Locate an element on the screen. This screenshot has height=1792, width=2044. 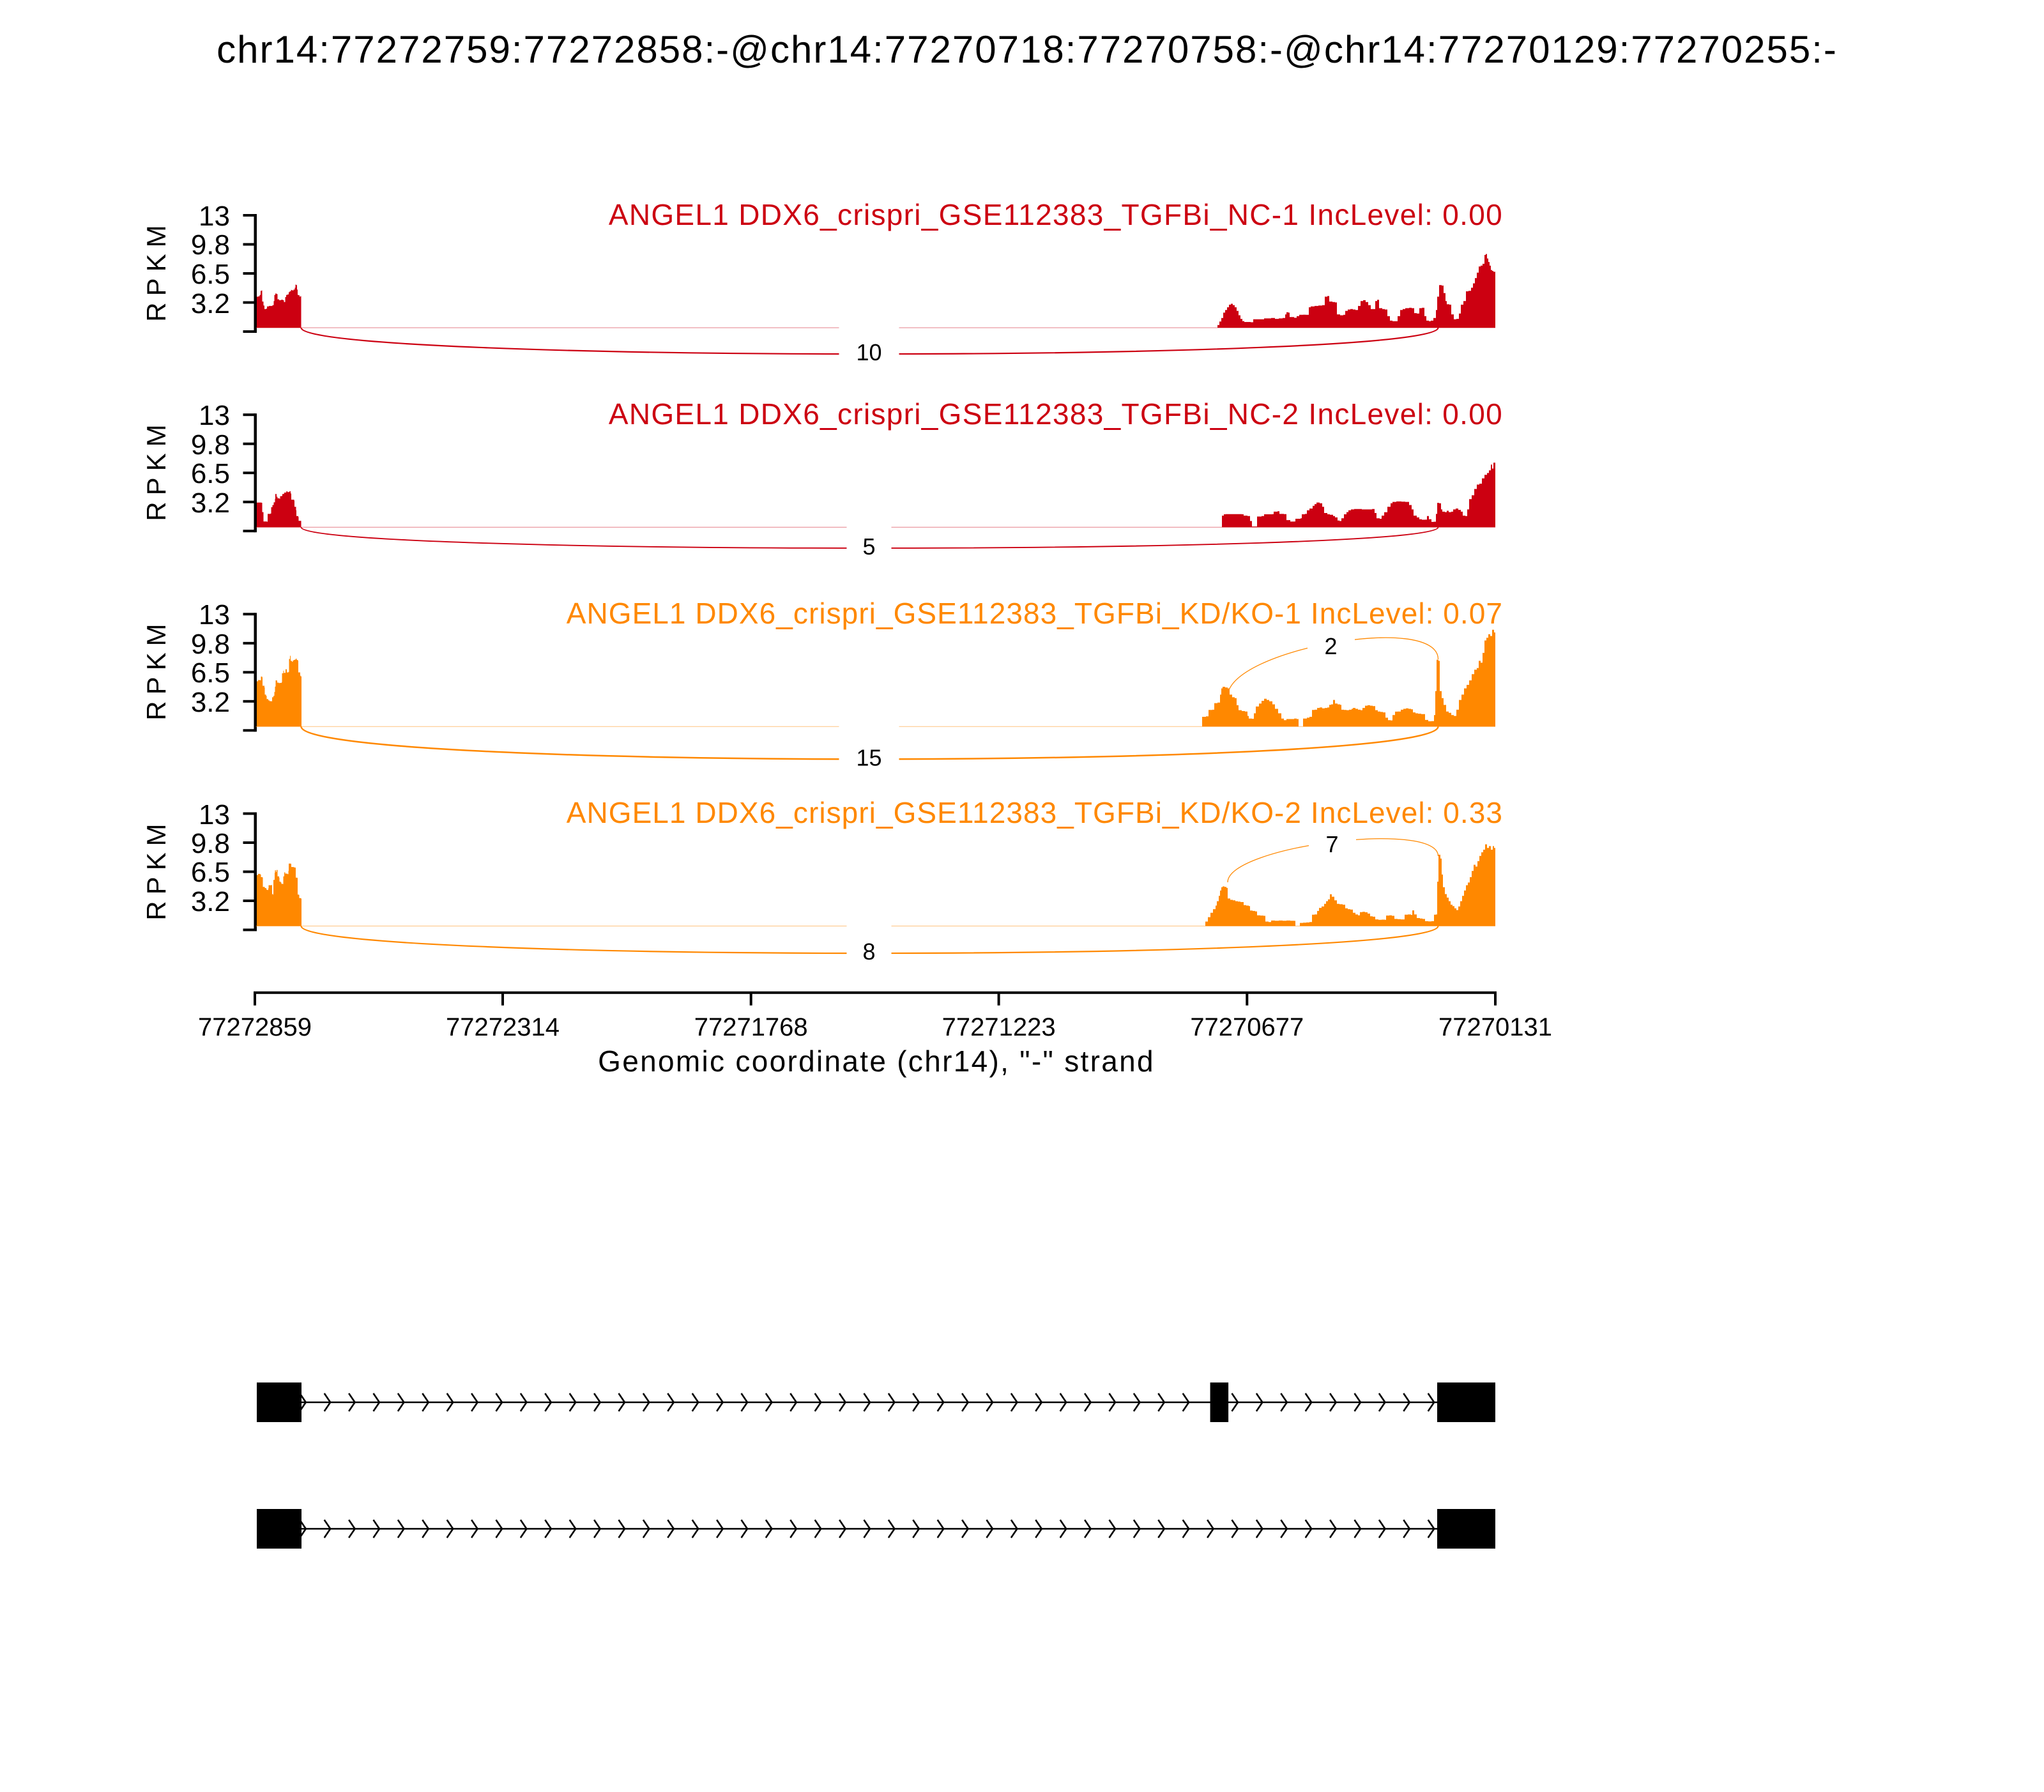
svg-text: 10 is located at coordinates (869, 352).